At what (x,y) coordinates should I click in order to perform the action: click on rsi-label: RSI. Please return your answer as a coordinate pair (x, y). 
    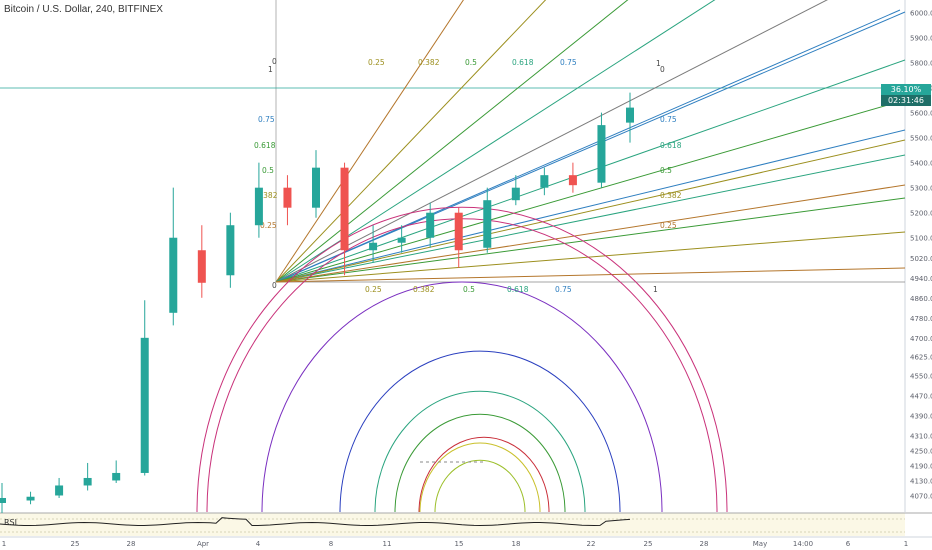
    Looking at the image, I should click on (10, 522).